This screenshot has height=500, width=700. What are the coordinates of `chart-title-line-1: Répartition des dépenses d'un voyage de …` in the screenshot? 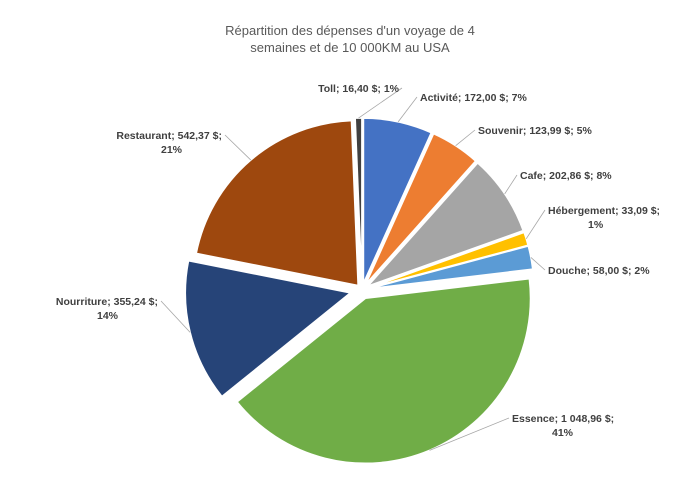 It's located at (350, 30).